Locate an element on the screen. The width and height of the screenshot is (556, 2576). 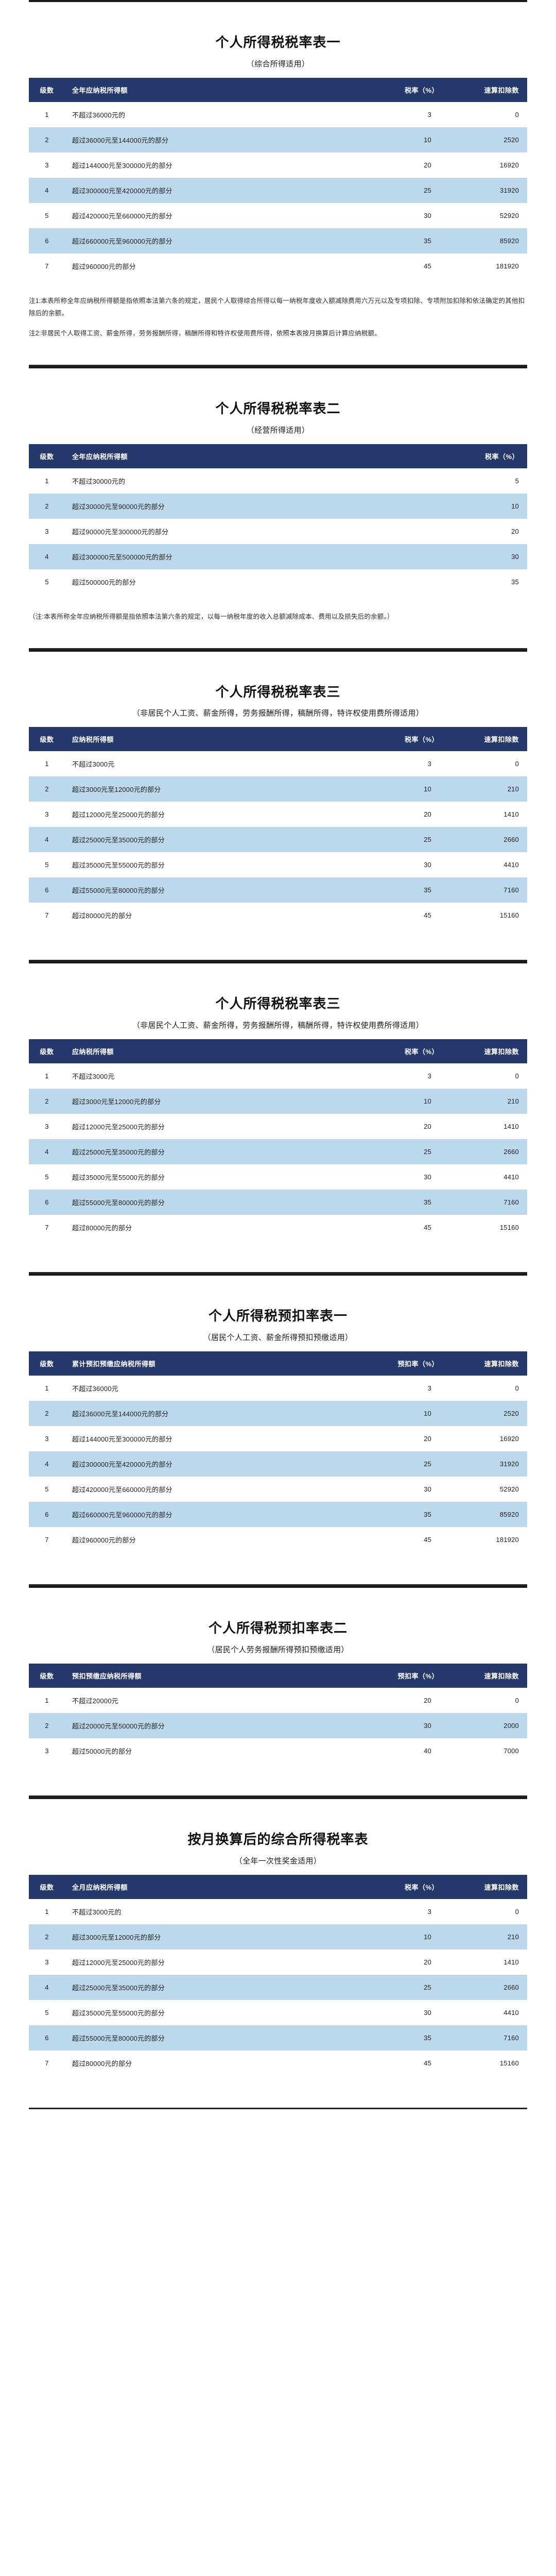
cell-deduction: 52920 is located at coordinates (488, 1489).